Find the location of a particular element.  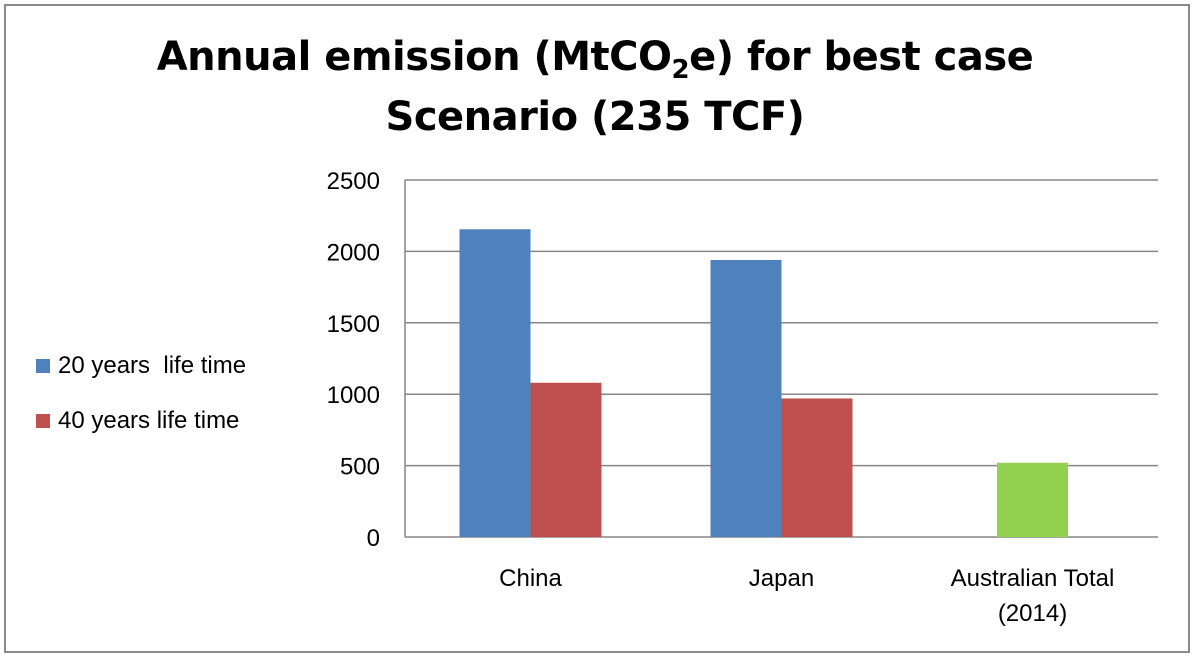

y-tick-label-2500: 2500 is located at coordinates (353, 181).